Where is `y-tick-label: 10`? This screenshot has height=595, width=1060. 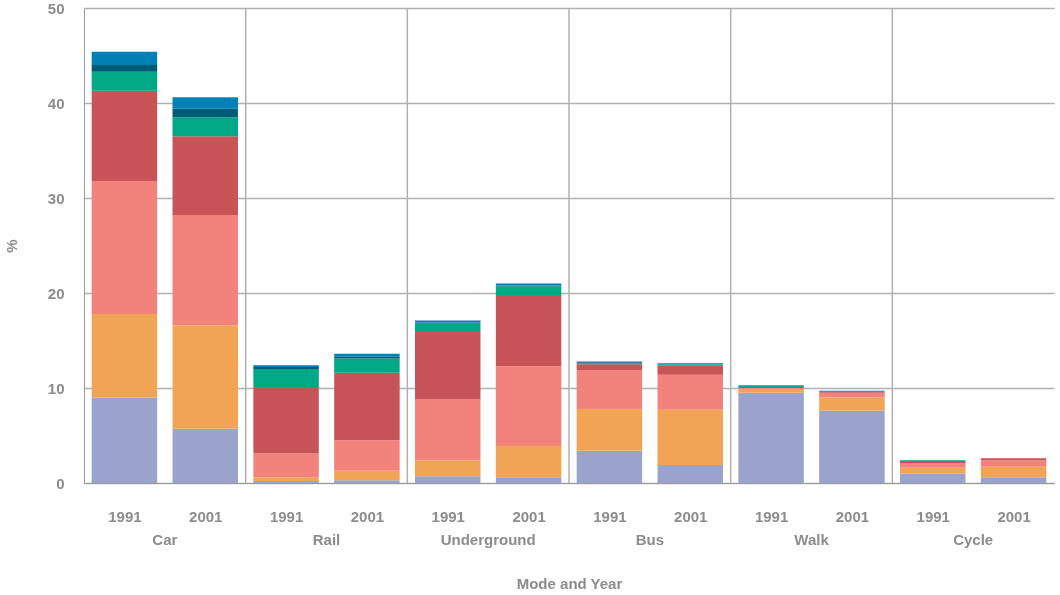 y-tick-label: 10 is located at coordinates (56, 388).